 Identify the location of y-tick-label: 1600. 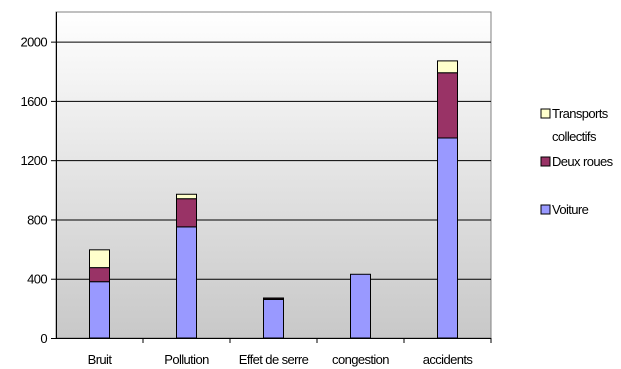
(33, 101).